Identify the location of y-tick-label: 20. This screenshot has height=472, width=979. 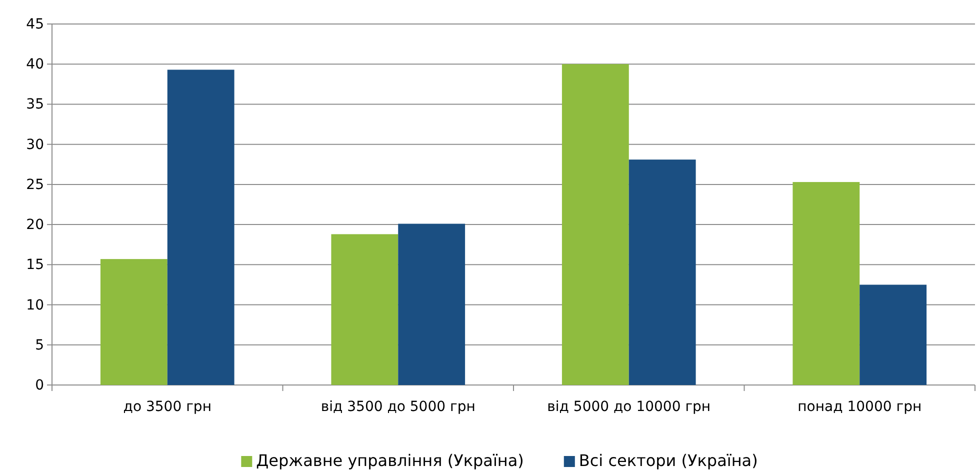
(35, 225).